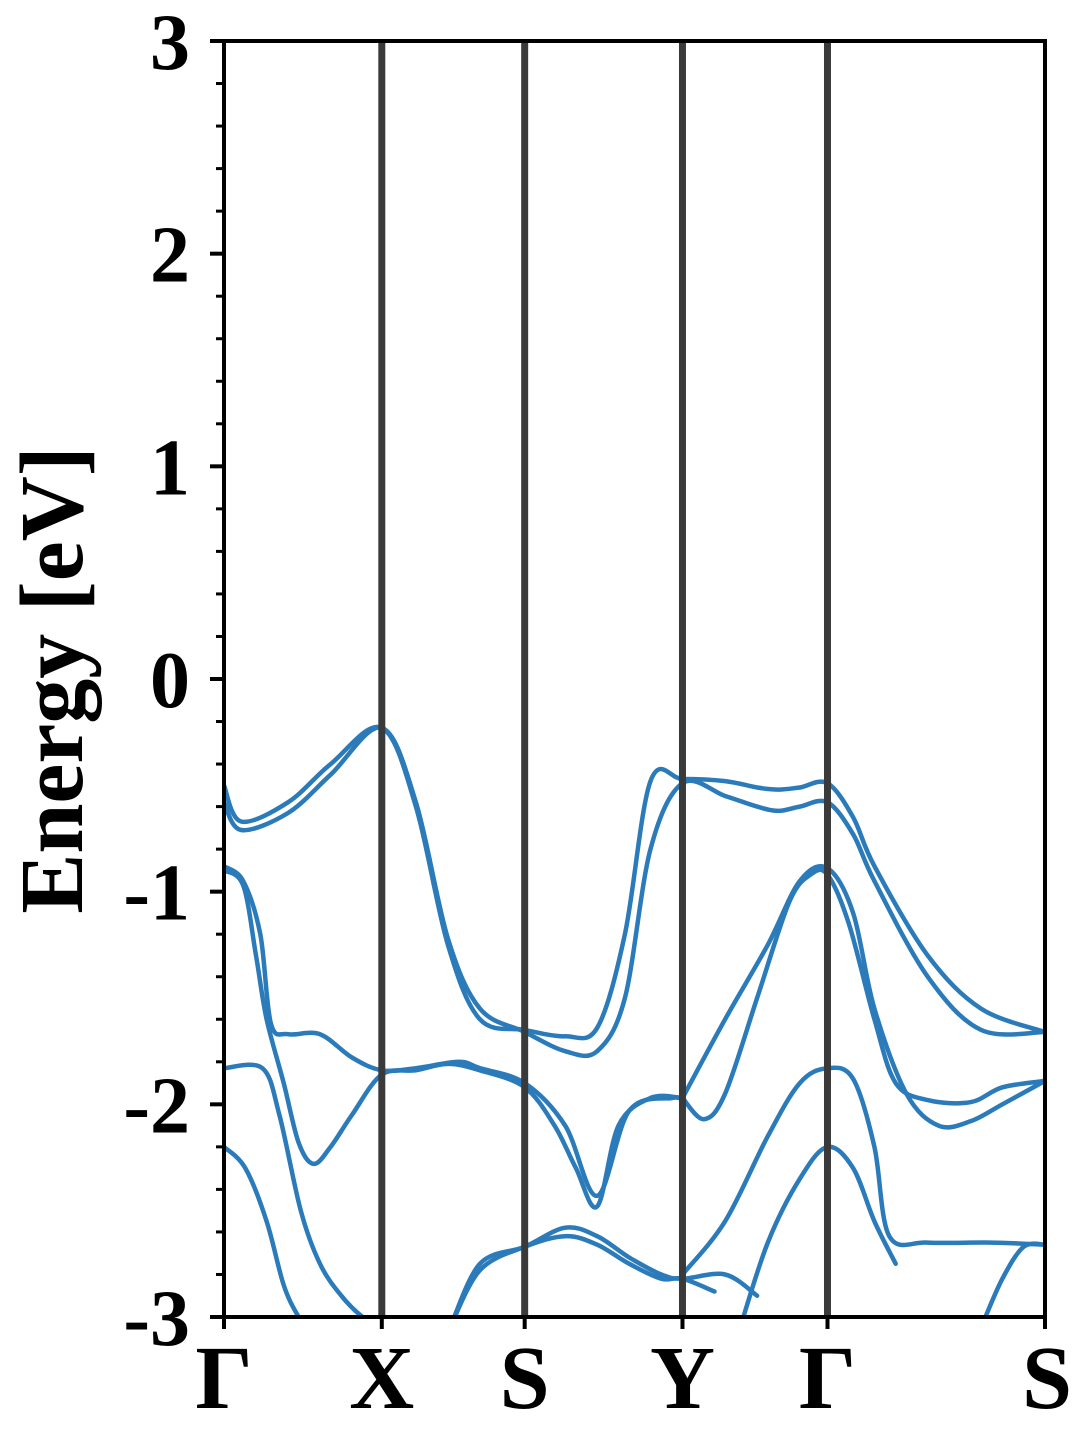 This screenshot has width=1080, height=1445. Describe the element at coordinates (1047, 1378) in the screenshot. I see `x-tick-label-6: S` at that location.